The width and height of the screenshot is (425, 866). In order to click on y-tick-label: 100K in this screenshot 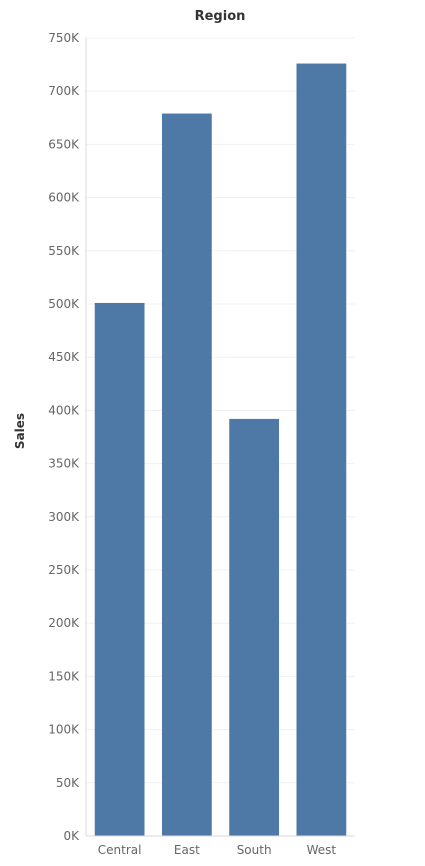, I will do `click(64, 730)`.